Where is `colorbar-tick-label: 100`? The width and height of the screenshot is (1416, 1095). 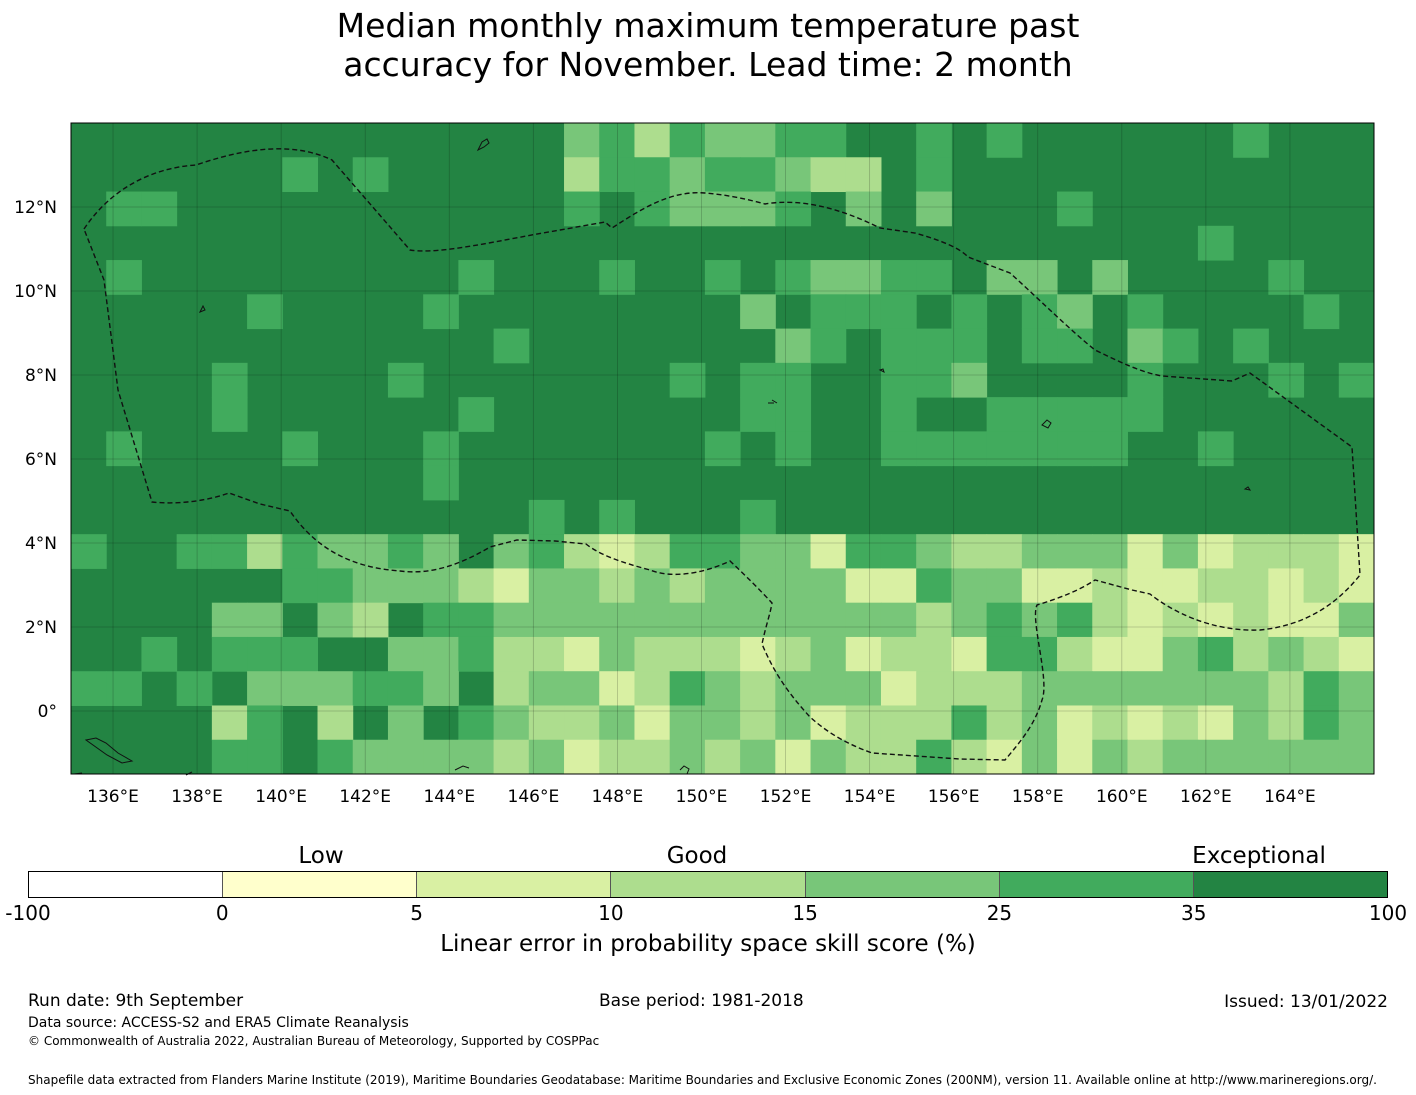
colorbar-tick-label: 100 is located at coordinates (1388, 913).